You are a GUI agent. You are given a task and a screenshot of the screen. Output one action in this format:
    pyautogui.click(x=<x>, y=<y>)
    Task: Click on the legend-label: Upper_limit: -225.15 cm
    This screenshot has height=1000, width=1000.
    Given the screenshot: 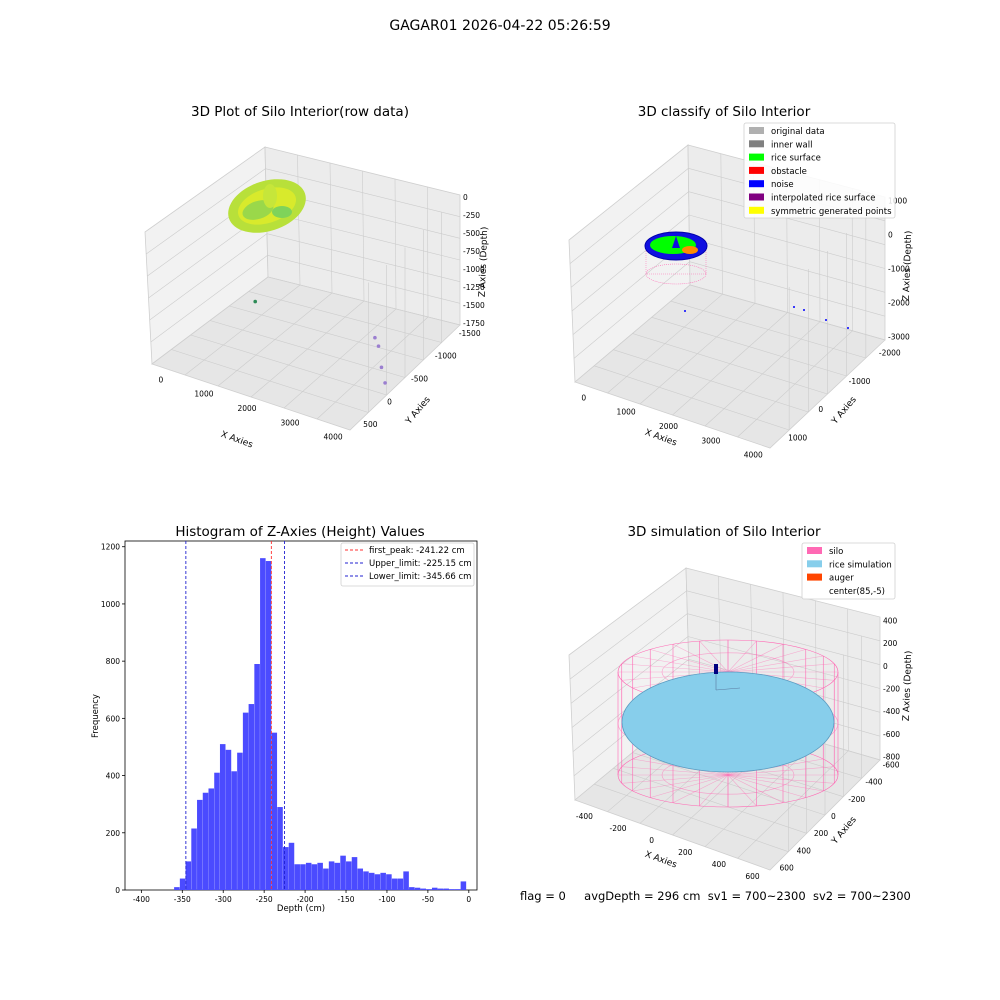 What is the action you would take?
    pyautogui.click(x=420, y=564)
    